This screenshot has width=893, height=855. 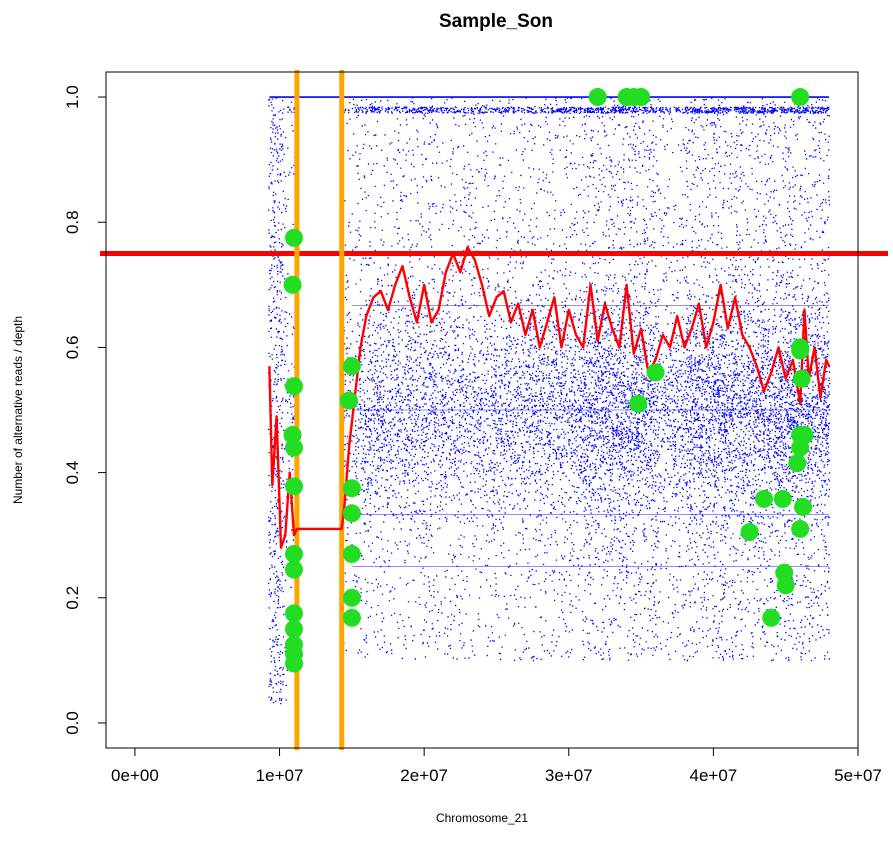 I want to click on y-tick-label: 0.6, so click(x=72, y=348).